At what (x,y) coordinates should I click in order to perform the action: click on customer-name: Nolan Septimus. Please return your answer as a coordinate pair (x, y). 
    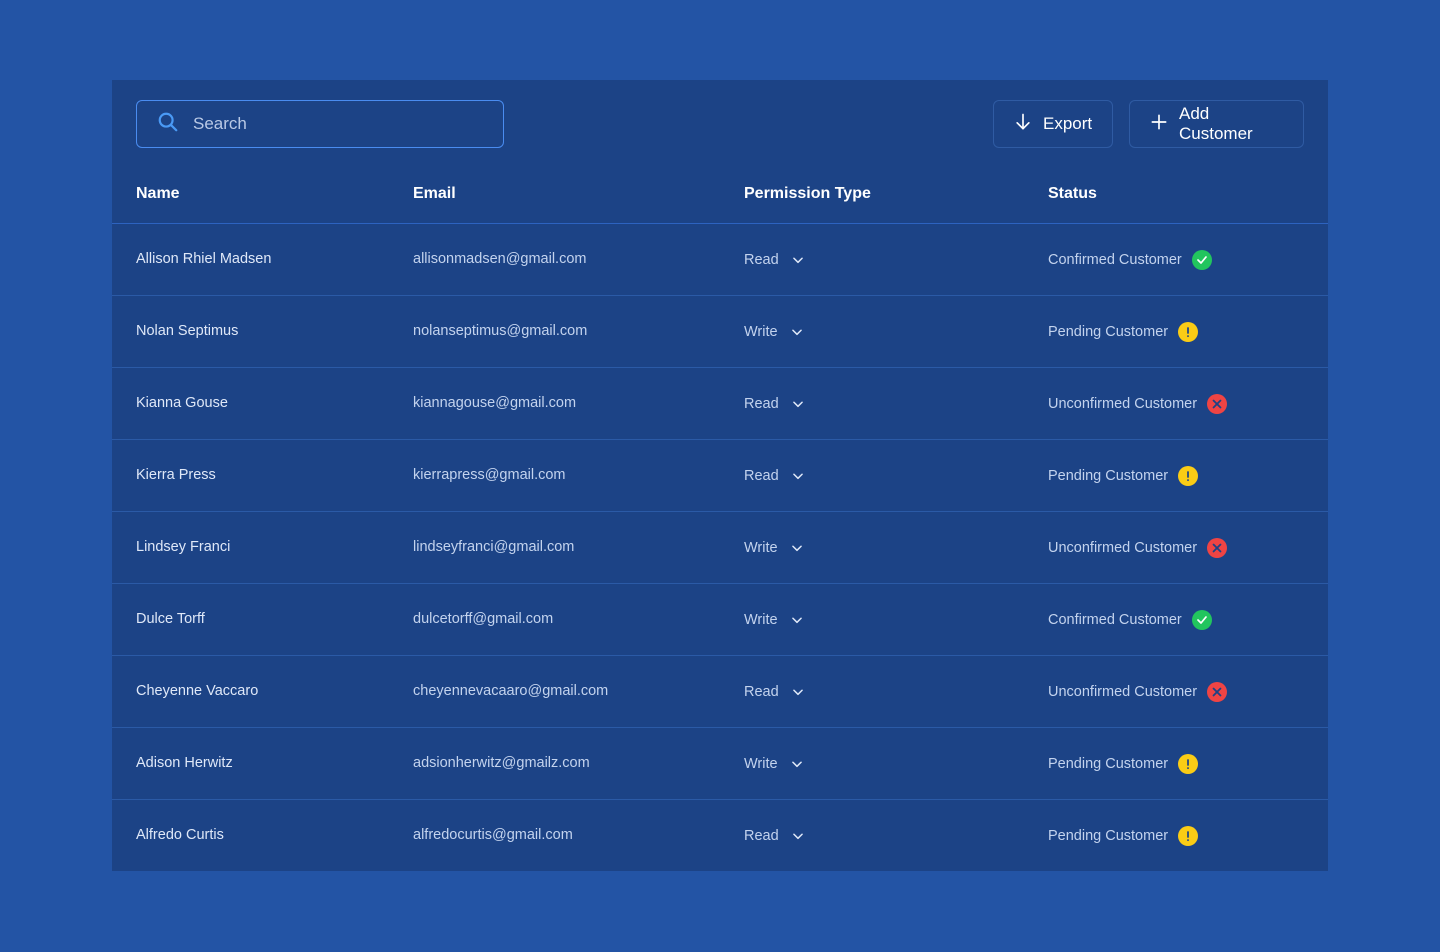
    Looking at the image, I should click on (187, 331).